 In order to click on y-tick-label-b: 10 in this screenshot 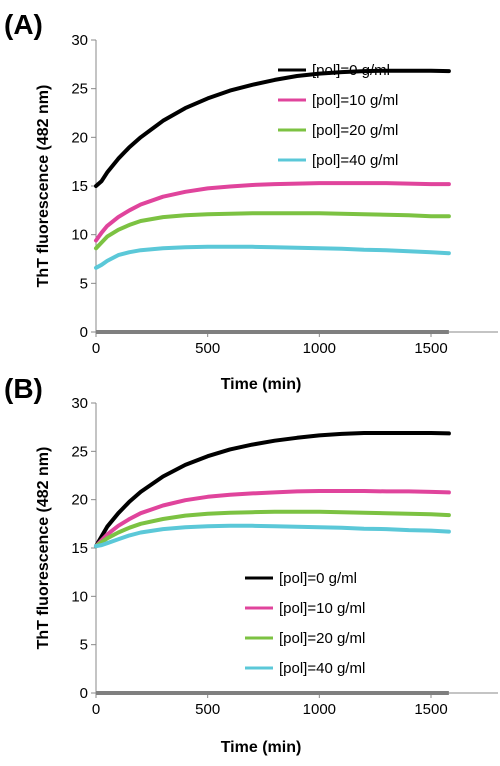, I will do `click(79, 596)`.